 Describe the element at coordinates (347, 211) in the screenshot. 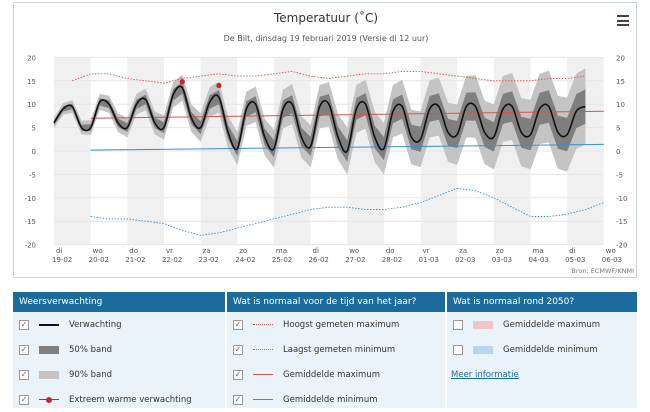

I see `record-min-line` at that location.